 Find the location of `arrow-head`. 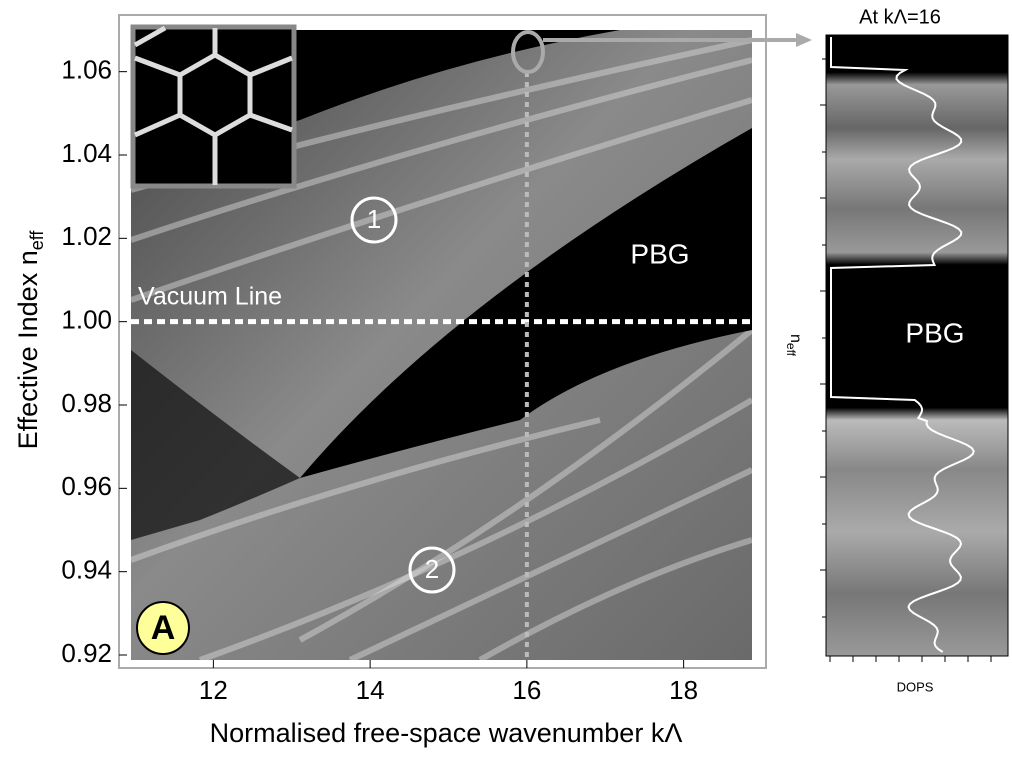

arrow-head is located at coordinates (804, 40).